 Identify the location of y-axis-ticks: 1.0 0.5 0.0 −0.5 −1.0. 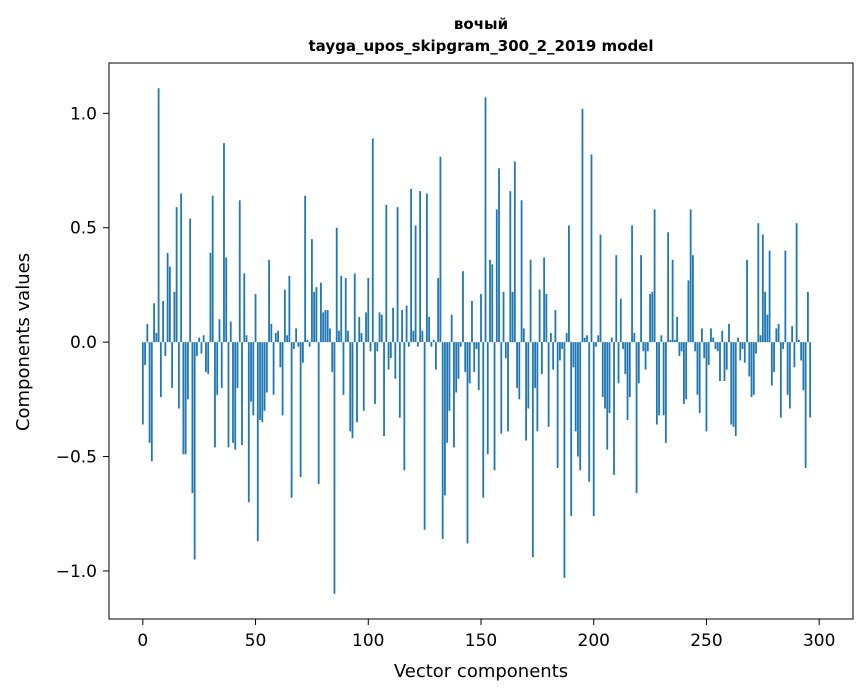
(82, 343).